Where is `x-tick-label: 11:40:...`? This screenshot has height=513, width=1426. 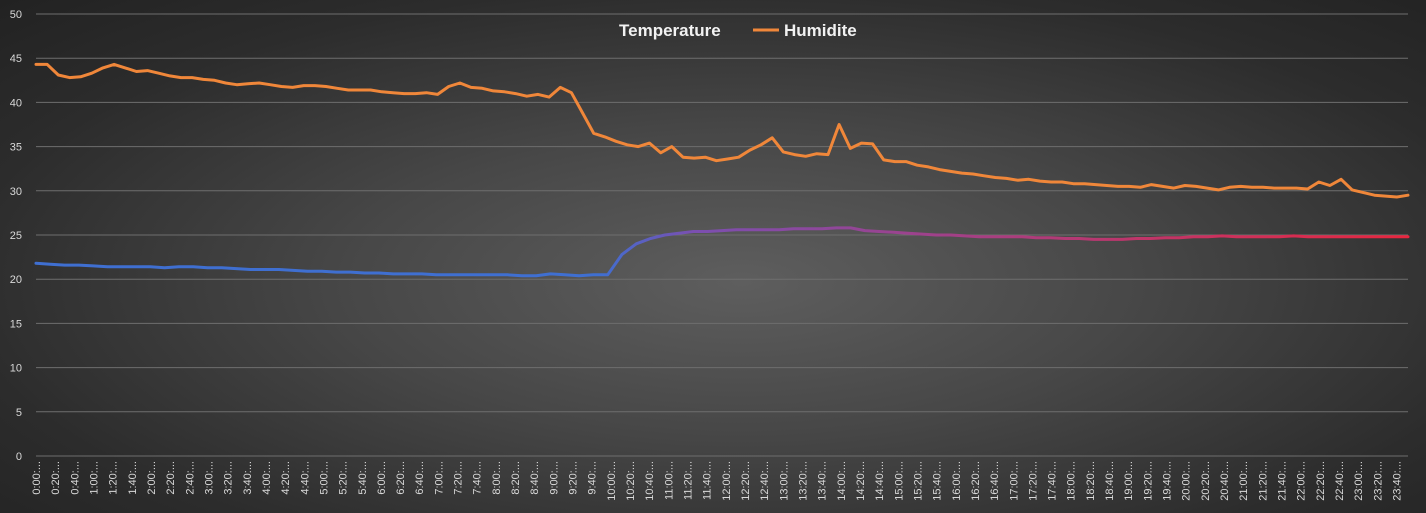
x-tick-label: 11:40:... is located at coordinates (708, 480).